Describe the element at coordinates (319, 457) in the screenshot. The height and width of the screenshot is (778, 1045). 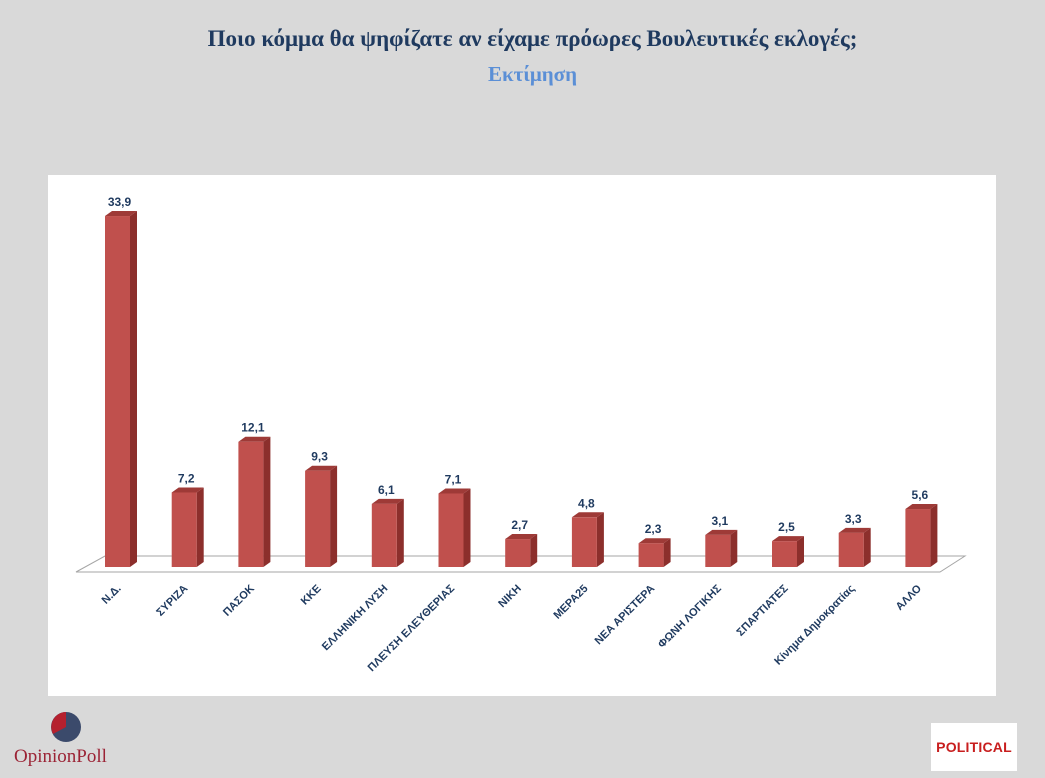
I see `data-label: 9,3` at that location.